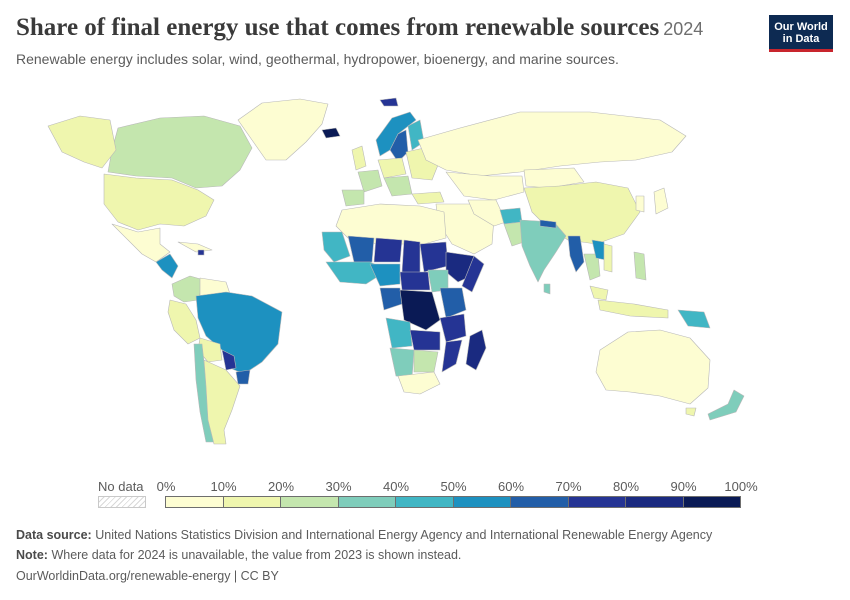 The image size is (850, 600). Describe the element at coordinates (159, 202) in the screenshot. I see `region-usa` at that location.